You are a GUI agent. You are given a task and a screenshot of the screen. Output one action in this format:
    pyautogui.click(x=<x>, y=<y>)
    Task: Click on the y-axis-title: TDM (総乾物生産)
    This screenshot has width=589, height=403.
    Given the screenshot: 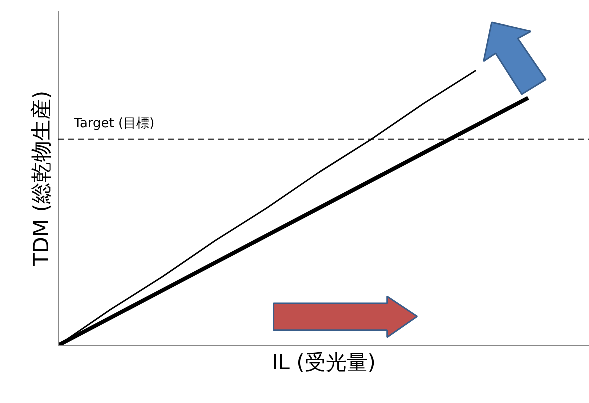 What is the action you would take?
    pyautogui.click(x=42, y=179)
    